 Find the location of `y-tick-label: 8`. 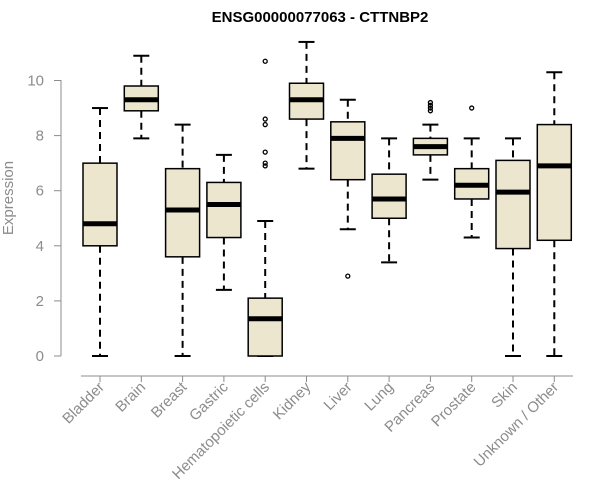

y-tick-label: 8 is located at coordinates (40, 136).